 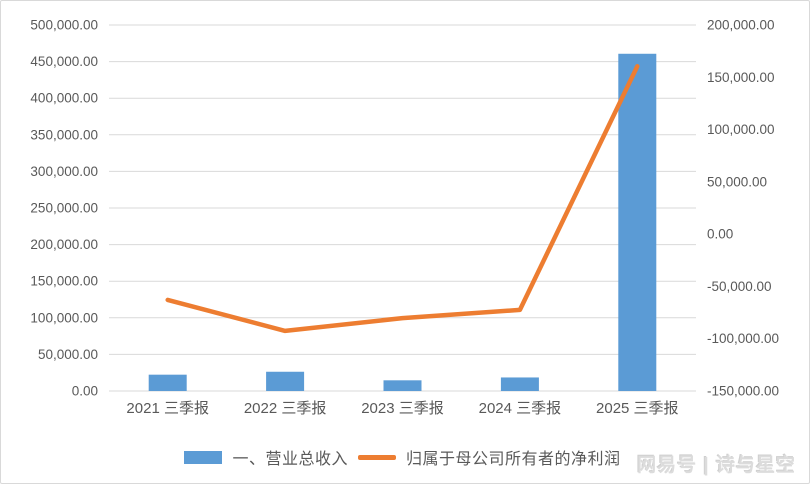 I want to click on revenue-bar-2022, so click(x=285, y=381).